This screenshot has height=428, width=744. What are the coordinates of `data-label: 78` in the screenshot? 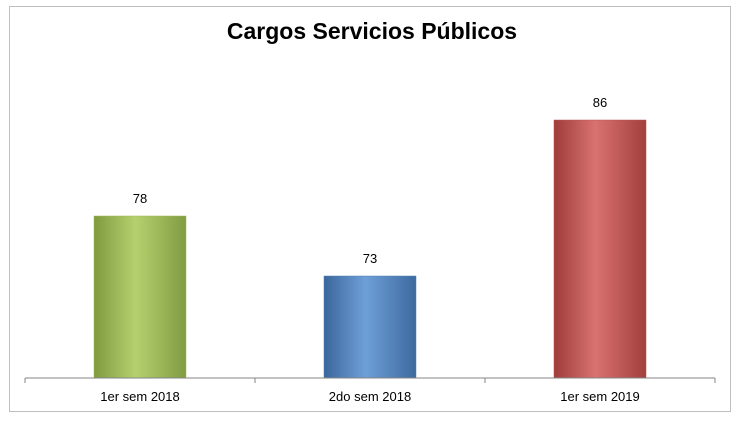 It's located at (140, 198).